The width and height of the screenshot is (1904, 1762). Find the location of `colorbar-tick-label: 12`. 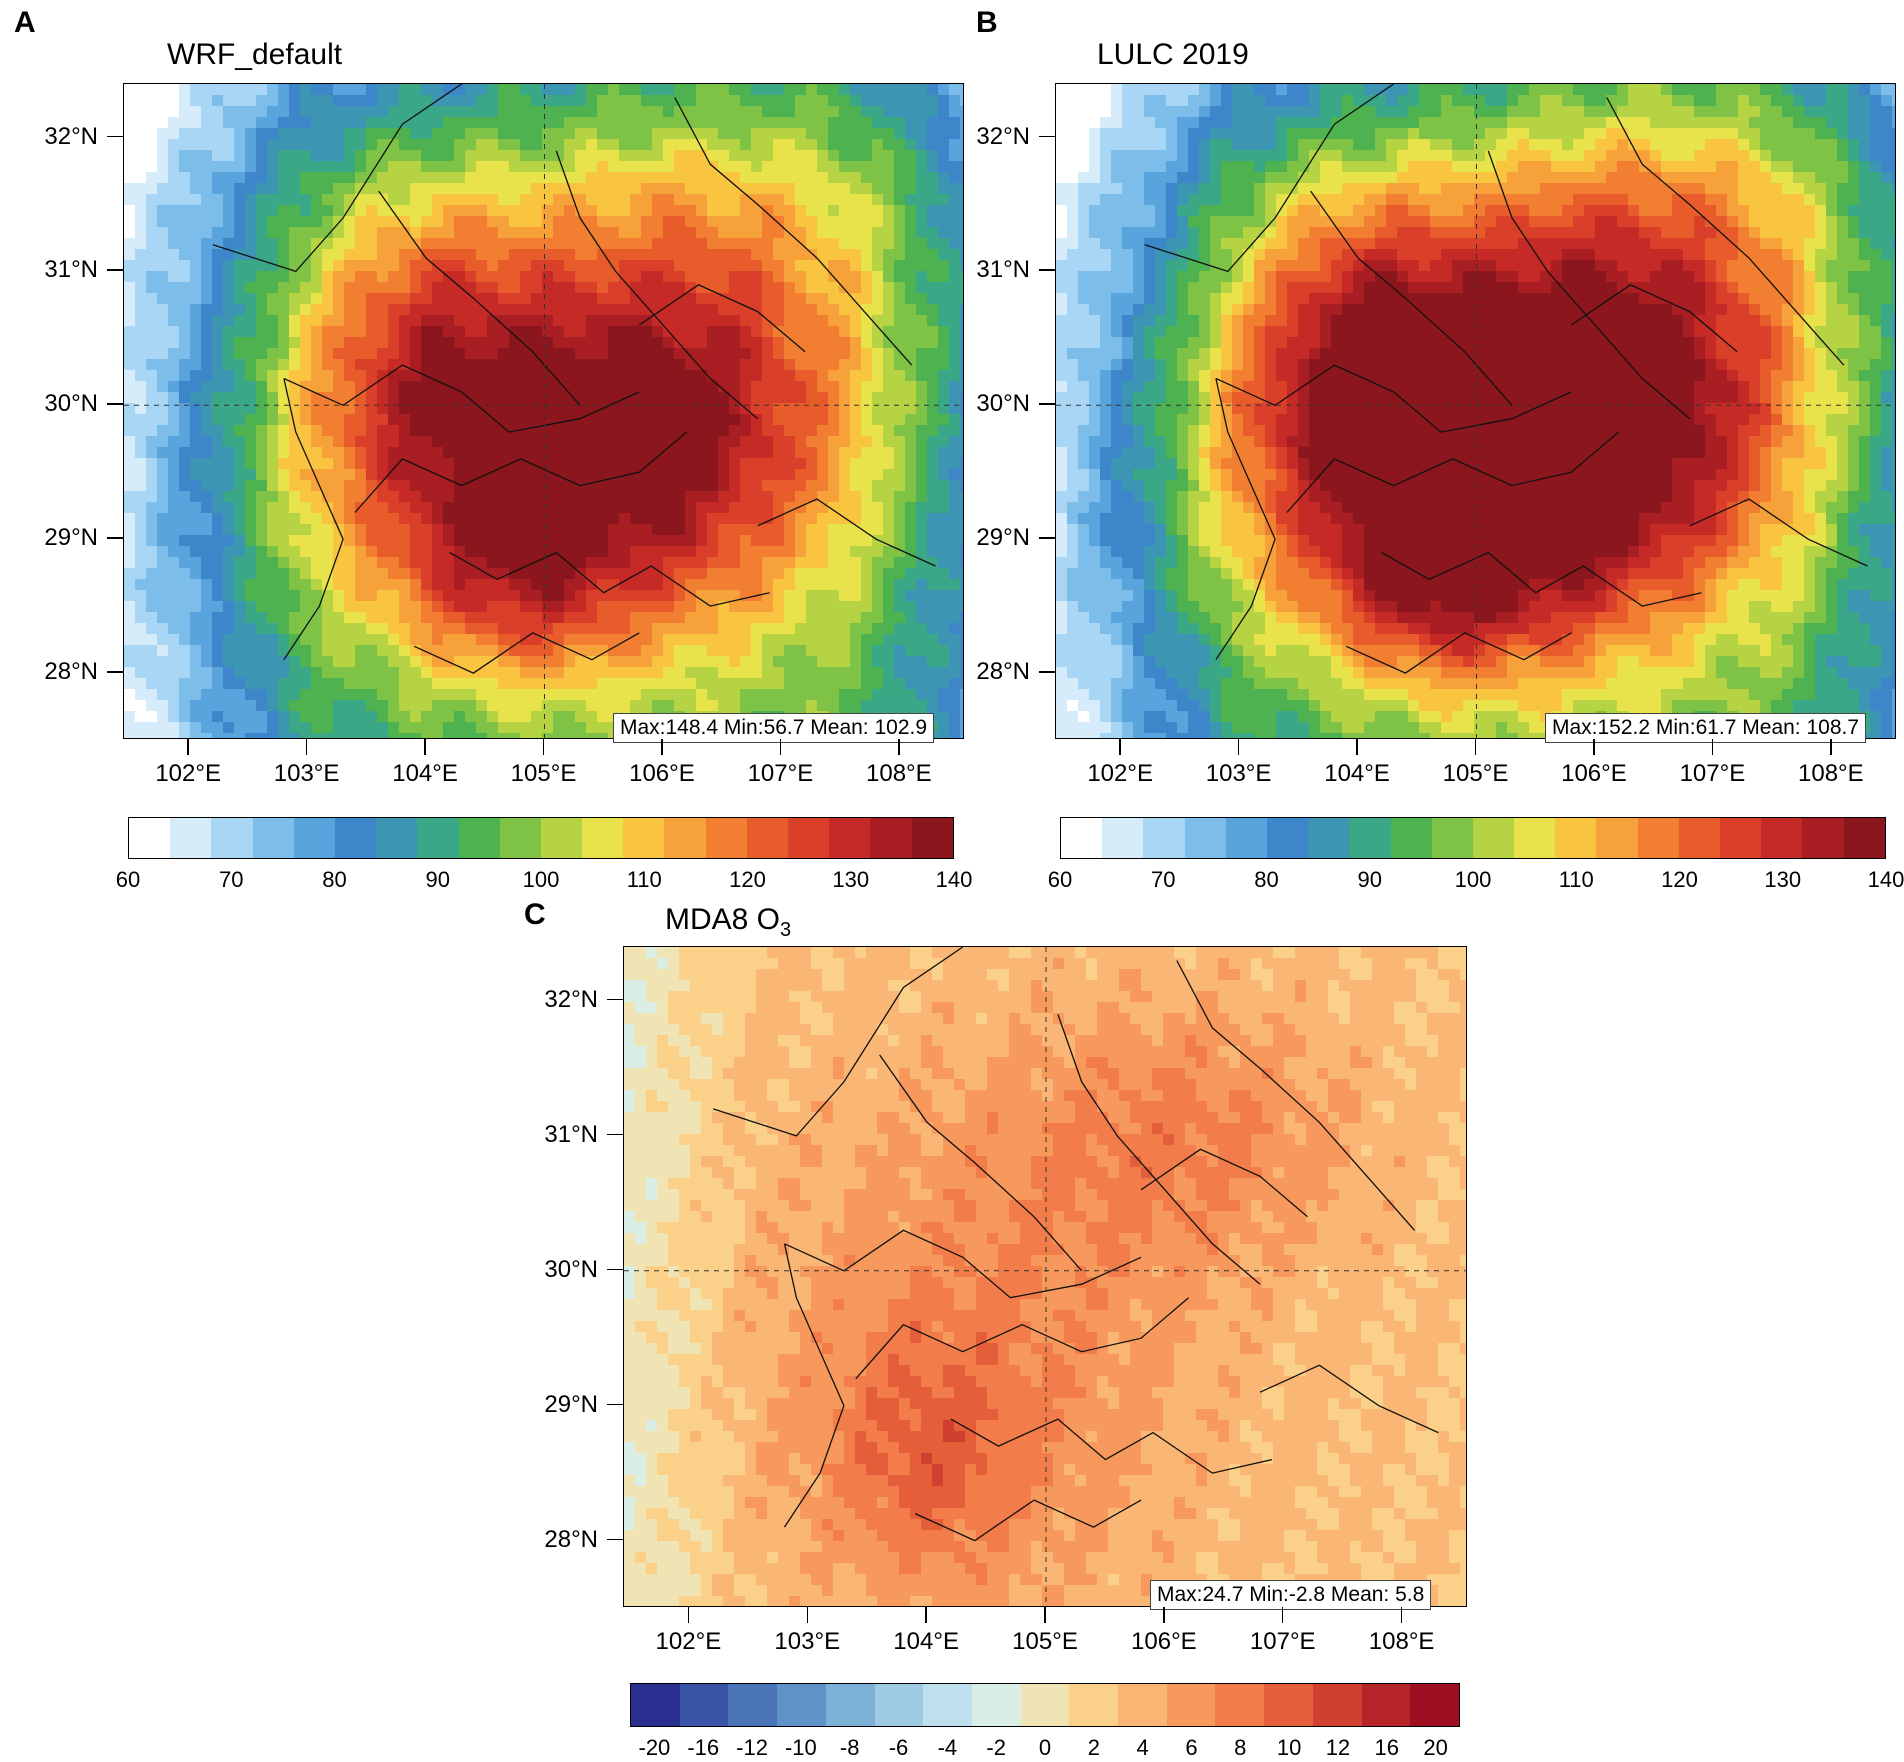

colorbar-tick-label: 12 is located at coordinates (1338, 1747).